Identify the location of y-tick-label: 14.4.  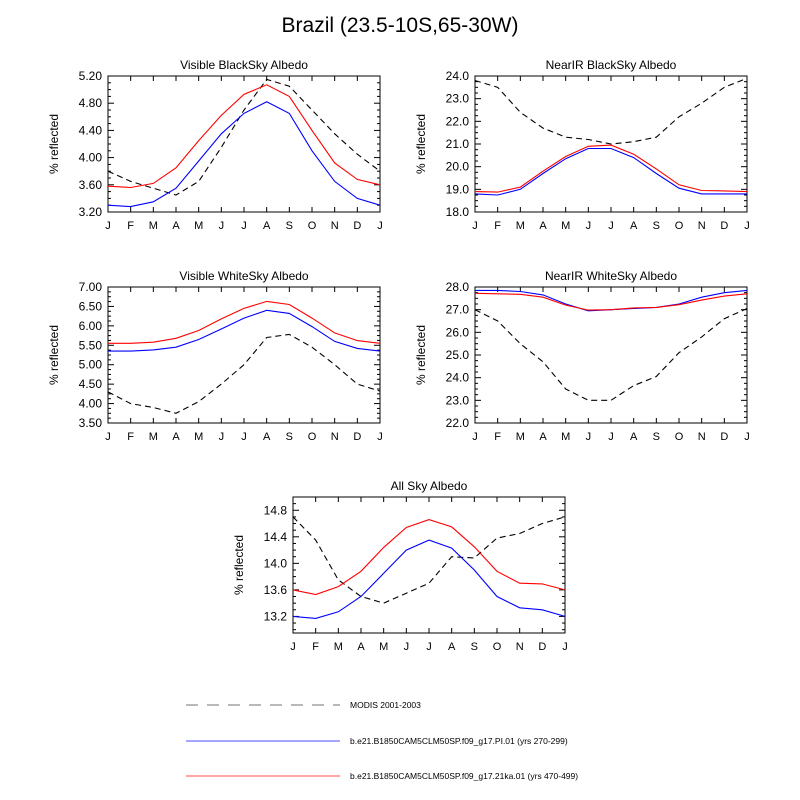
(276, 537).